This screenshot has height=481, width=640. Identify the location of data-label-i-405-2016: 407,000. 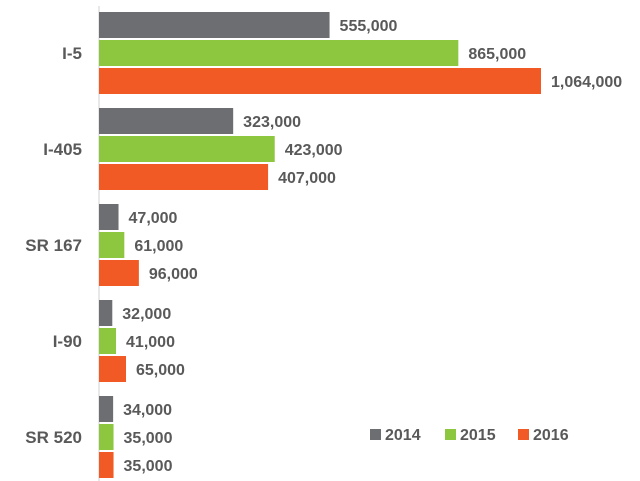
(307, 178).